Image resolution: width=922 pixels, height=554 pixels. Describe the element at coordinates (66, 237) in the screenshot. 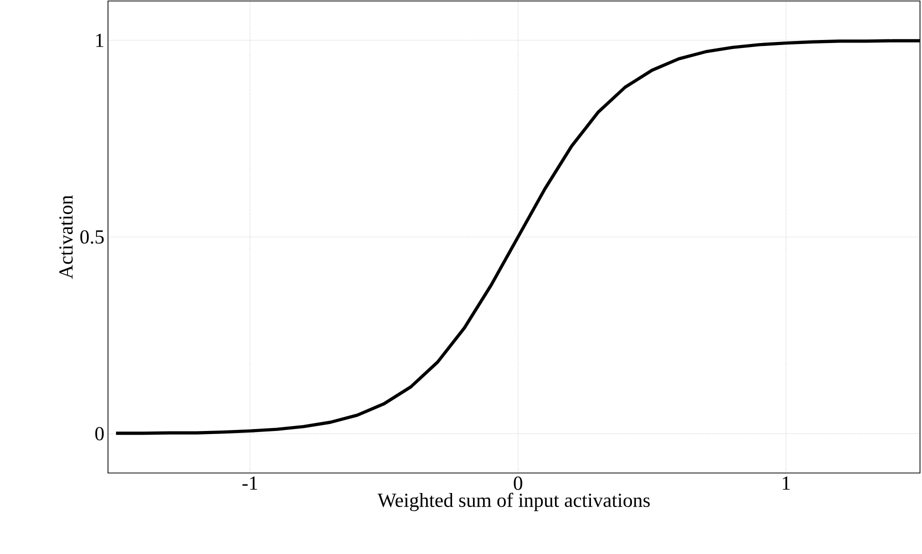

I see `y-axis-title: Activation` at that location.